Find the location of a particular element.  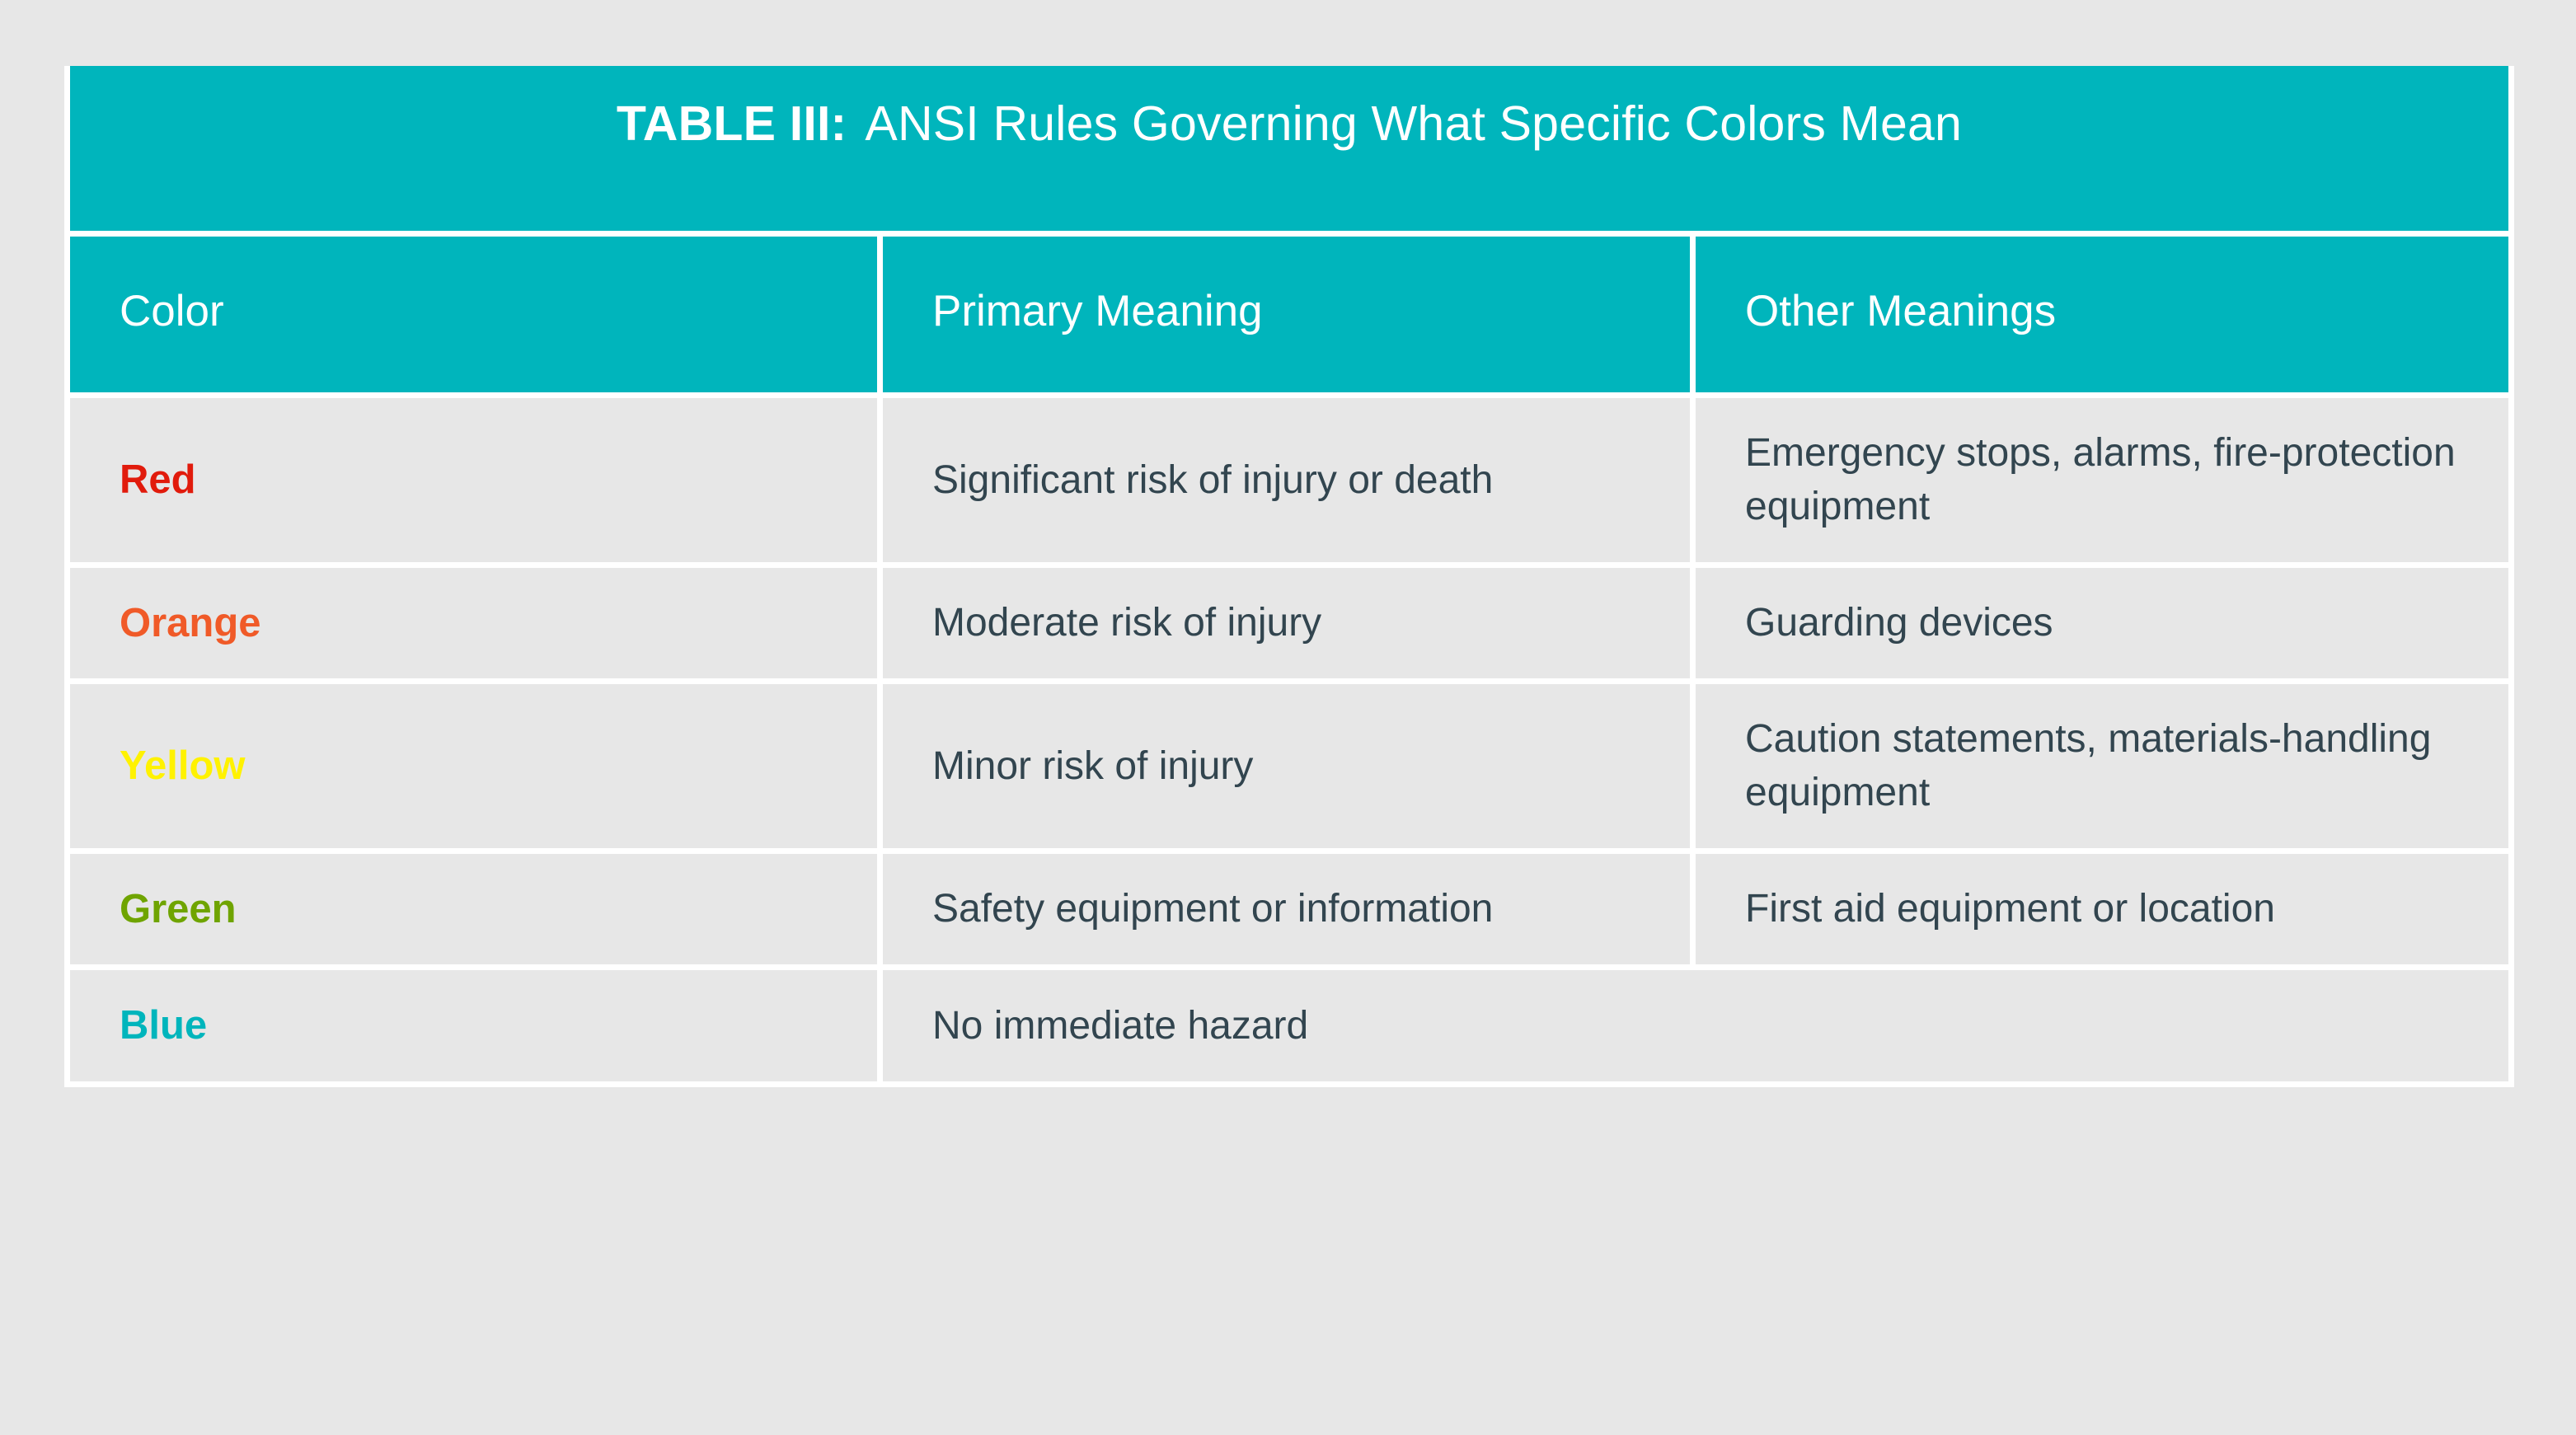

cell-primary-meaning: Safety equipment or information is located at coordinates (1290, 912).